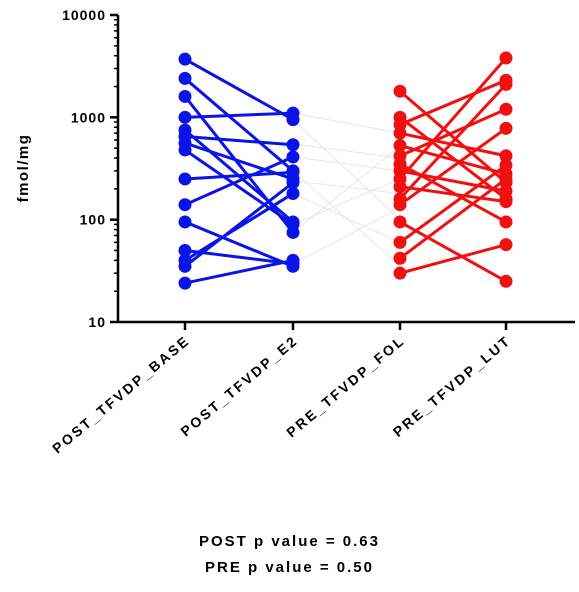 The image size is (579, 592). What do you see at coordinates (345, 386) in the screenshot?
I see `x-tick-label-2: PRE_TFVDP_FOL` at bounding box center [345, 386].